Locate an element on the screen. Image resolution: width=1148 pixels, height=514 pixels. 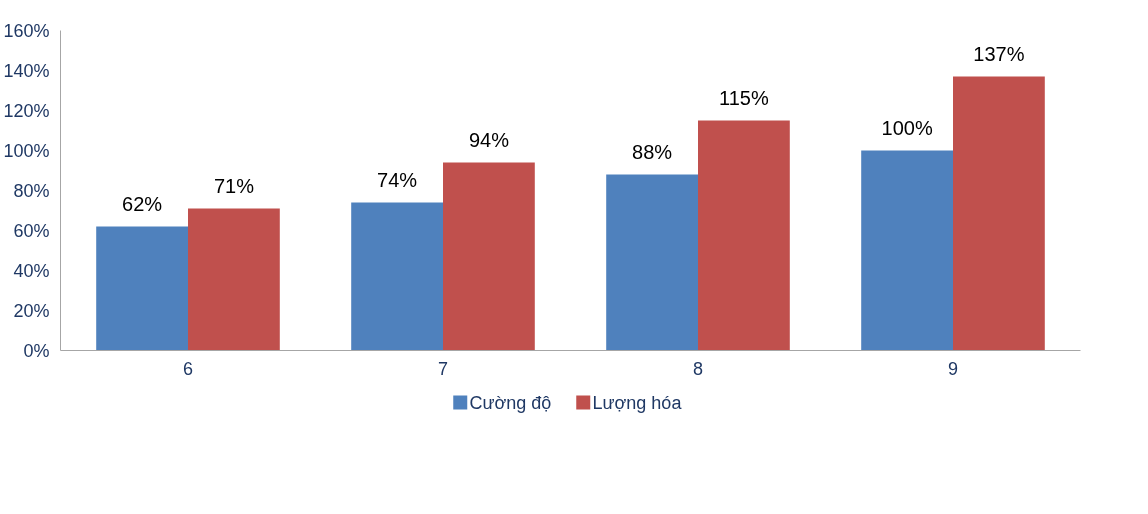
y-tick-label: 100% is located at coordinates (26, 150).